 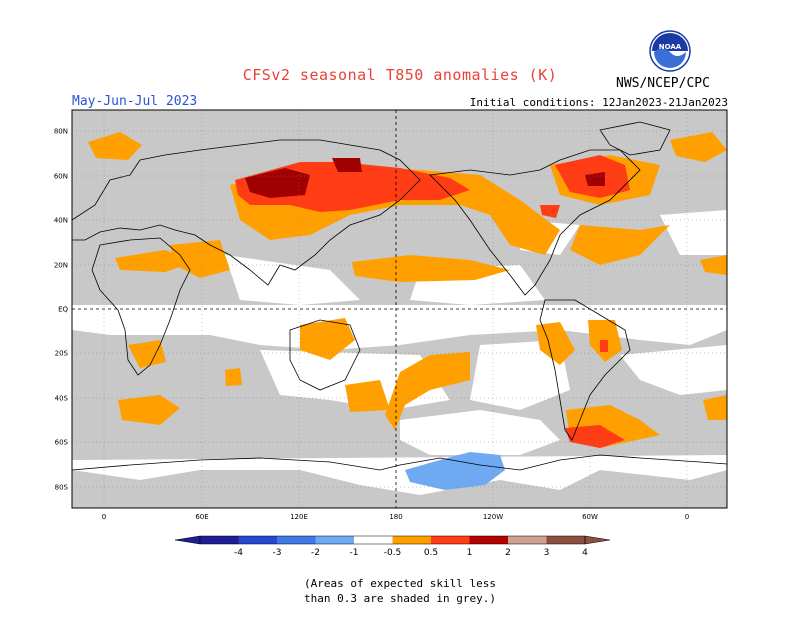 What do you see at coordinates (670, 47) in the screenshot?
I see `logo-text: NOAA` at bounding box center [670, 47].